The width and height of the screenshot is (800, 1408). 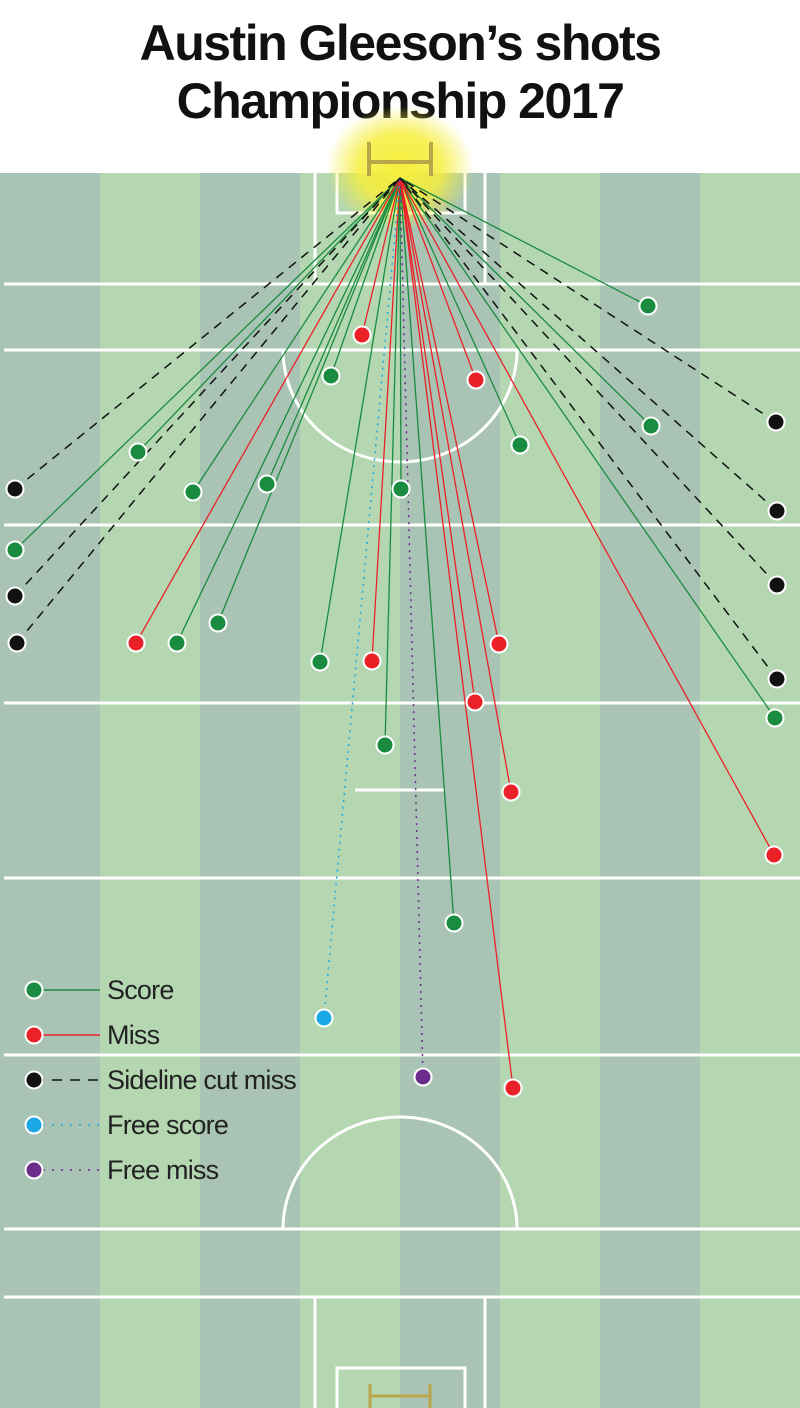 I want to click on legend-label-free_miss: Free miss, so click(x=163, y=1170).